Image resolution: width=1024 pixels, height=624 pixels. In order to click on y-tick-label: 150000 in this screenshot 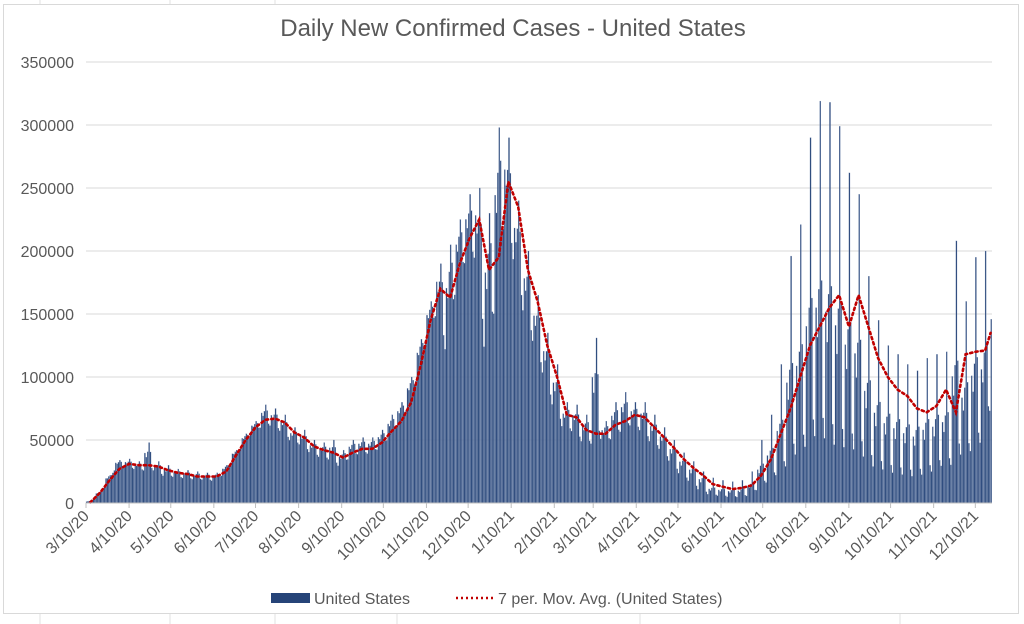, I will do `click(47, 315)`.